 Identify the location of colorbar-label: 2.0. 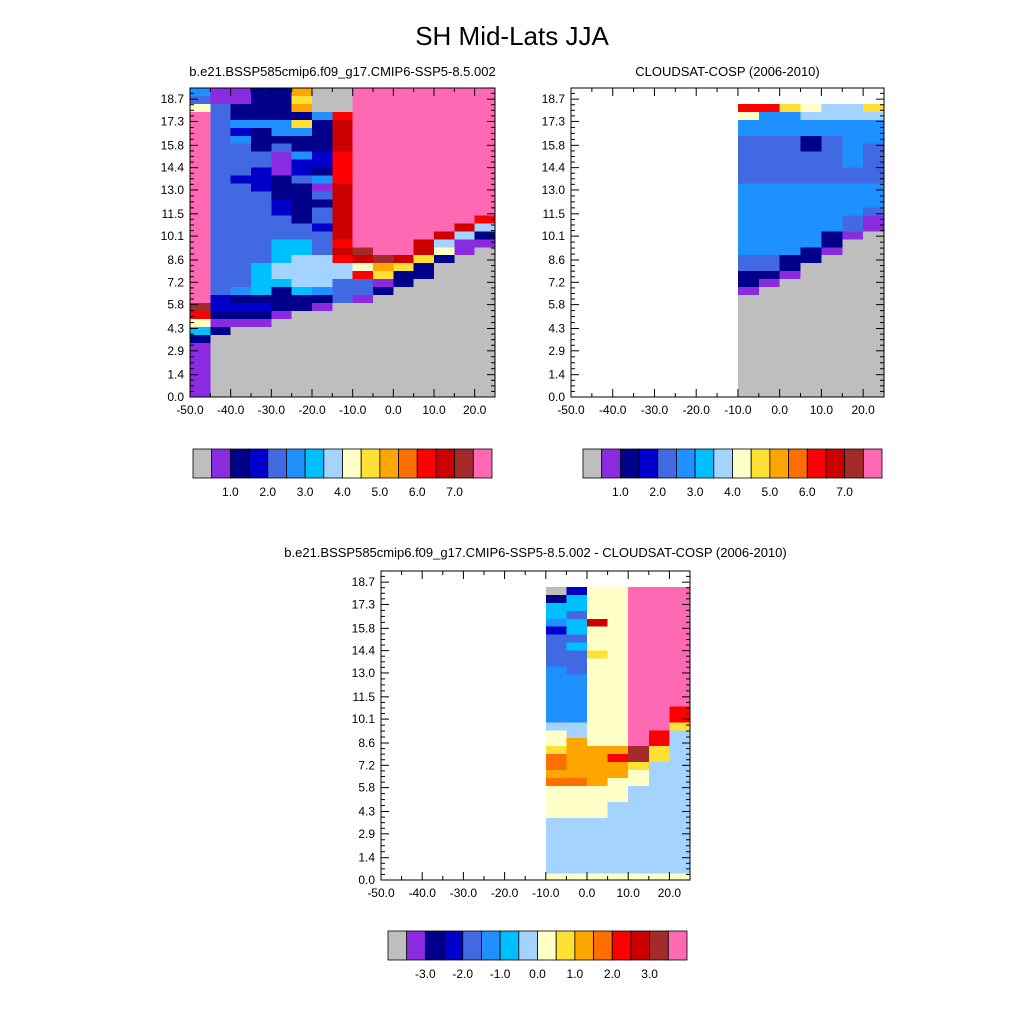
(612, 974).